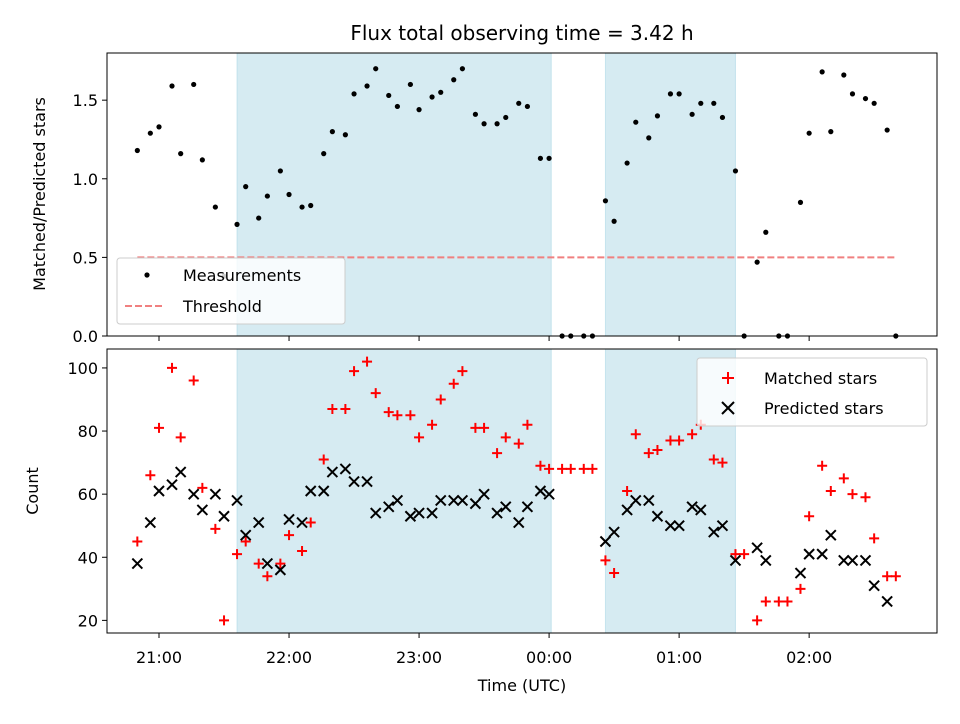 The height and width of the screenshot is (724, 960). Describe the element at coordinates (39, 194) in the screenshot. I see `ratio-y-axis-label: Matched/Predicted stars` at that location.